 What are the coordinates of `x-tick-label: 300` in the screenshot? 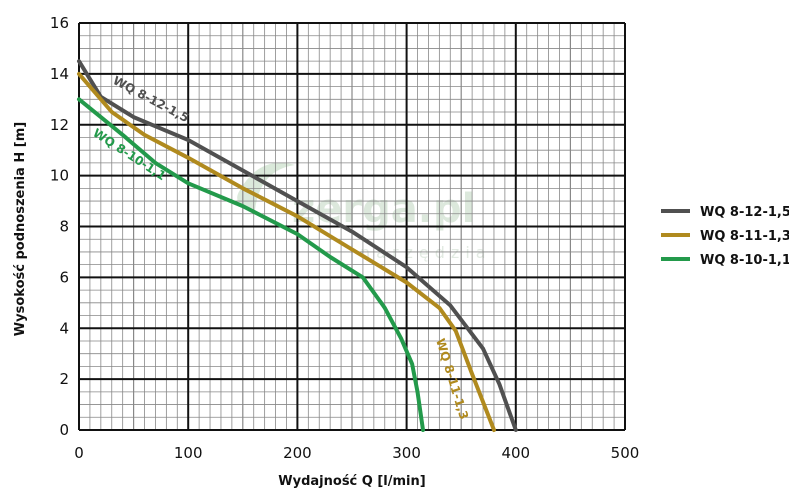 It's located at (406, 453).